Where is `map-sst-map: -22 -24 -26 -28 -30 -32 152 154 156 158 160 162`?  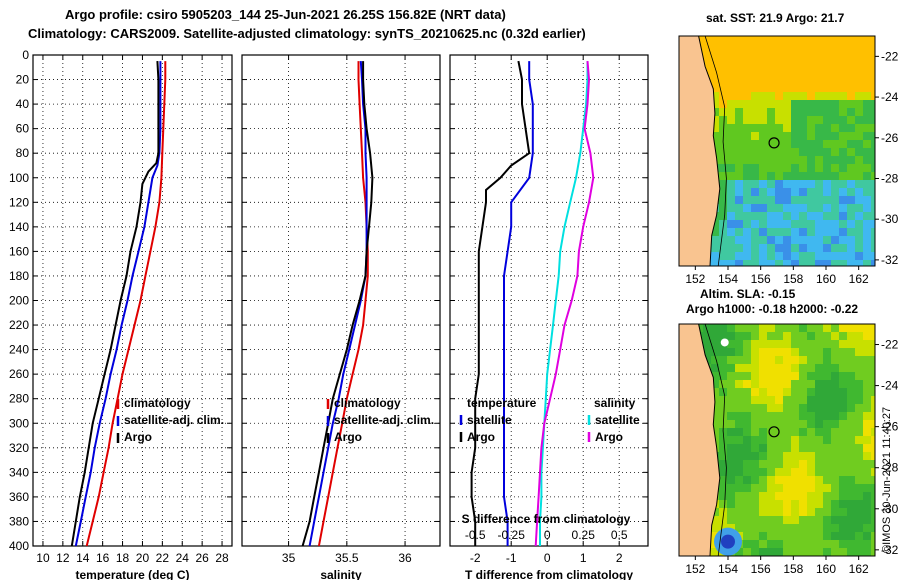 map-sst-map: -22 -24 -26 -28 -30 -32 152 154 156 158 160 162 is located at coordinates (788, 160).